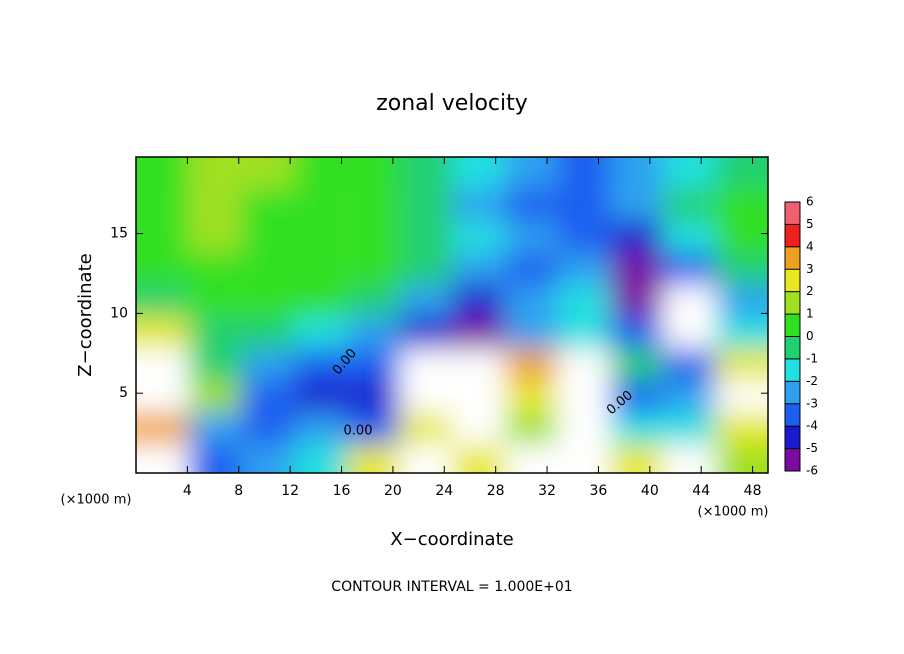 The image size is (904, 654). I want to click on x-tick-label: 32, so click(547, 491).